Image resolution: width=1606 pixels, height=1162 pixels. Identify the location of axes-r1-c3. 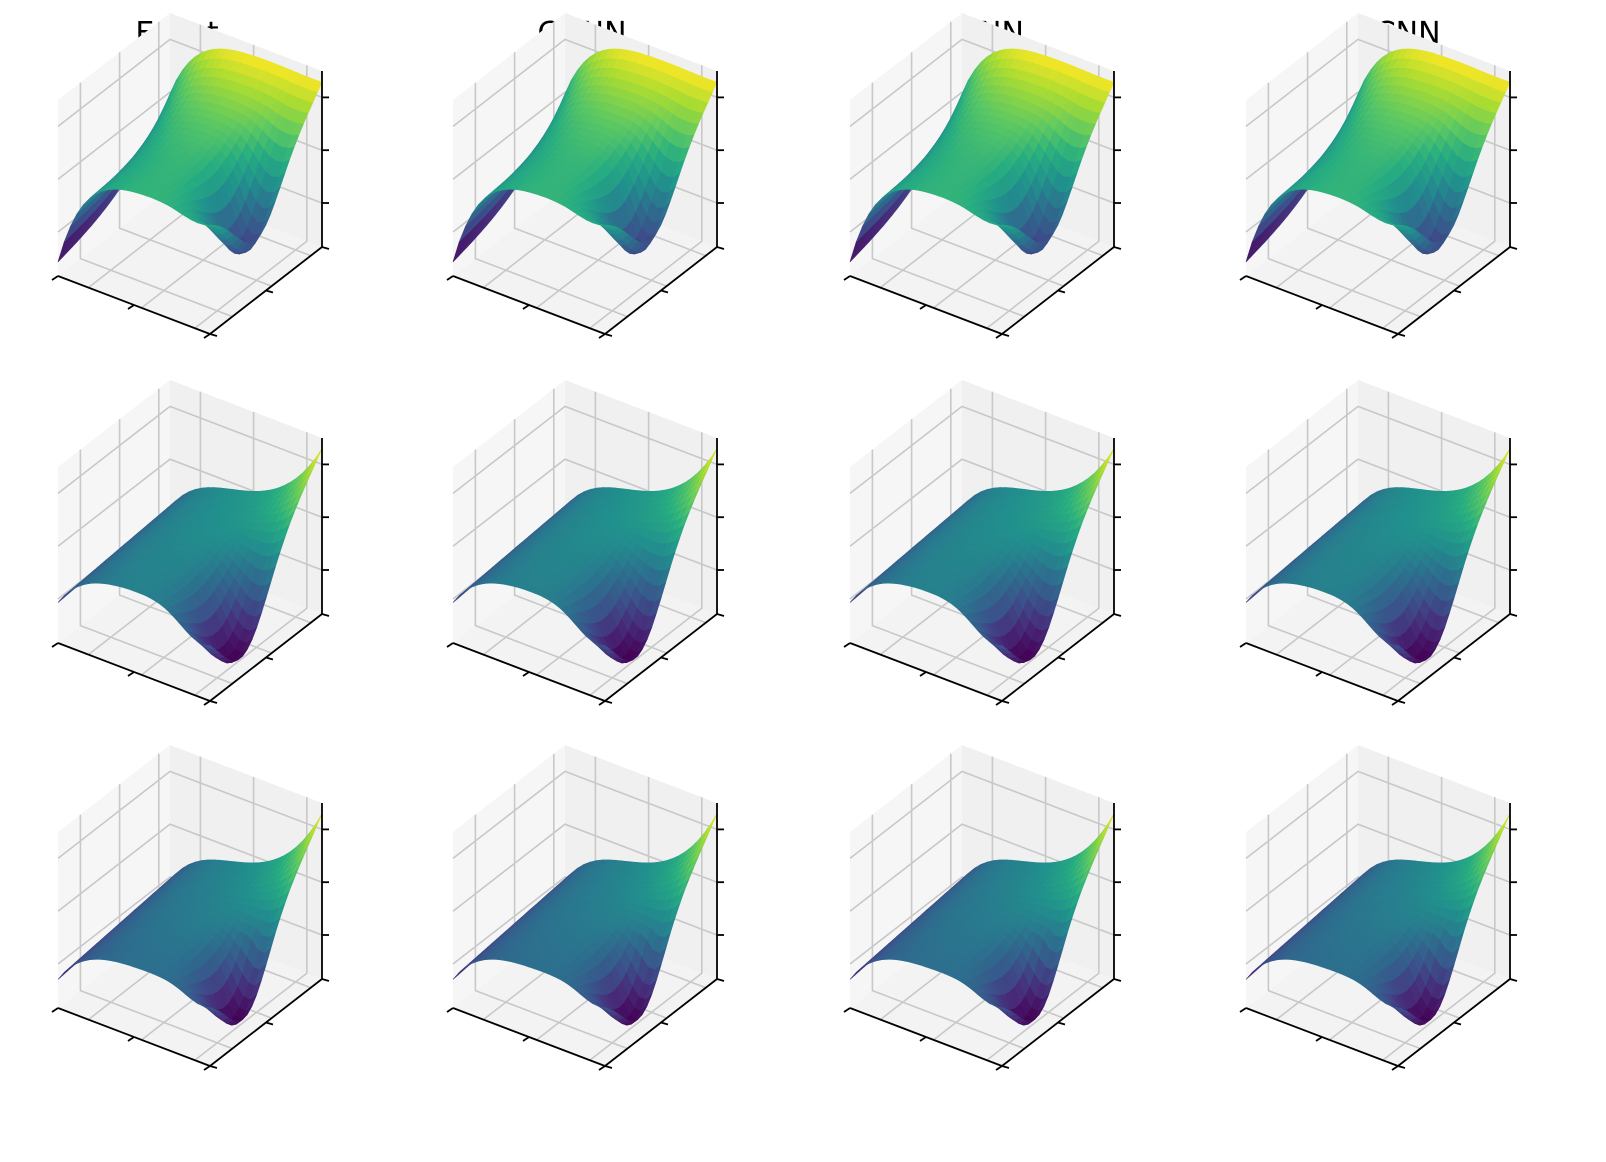
(982, 205).